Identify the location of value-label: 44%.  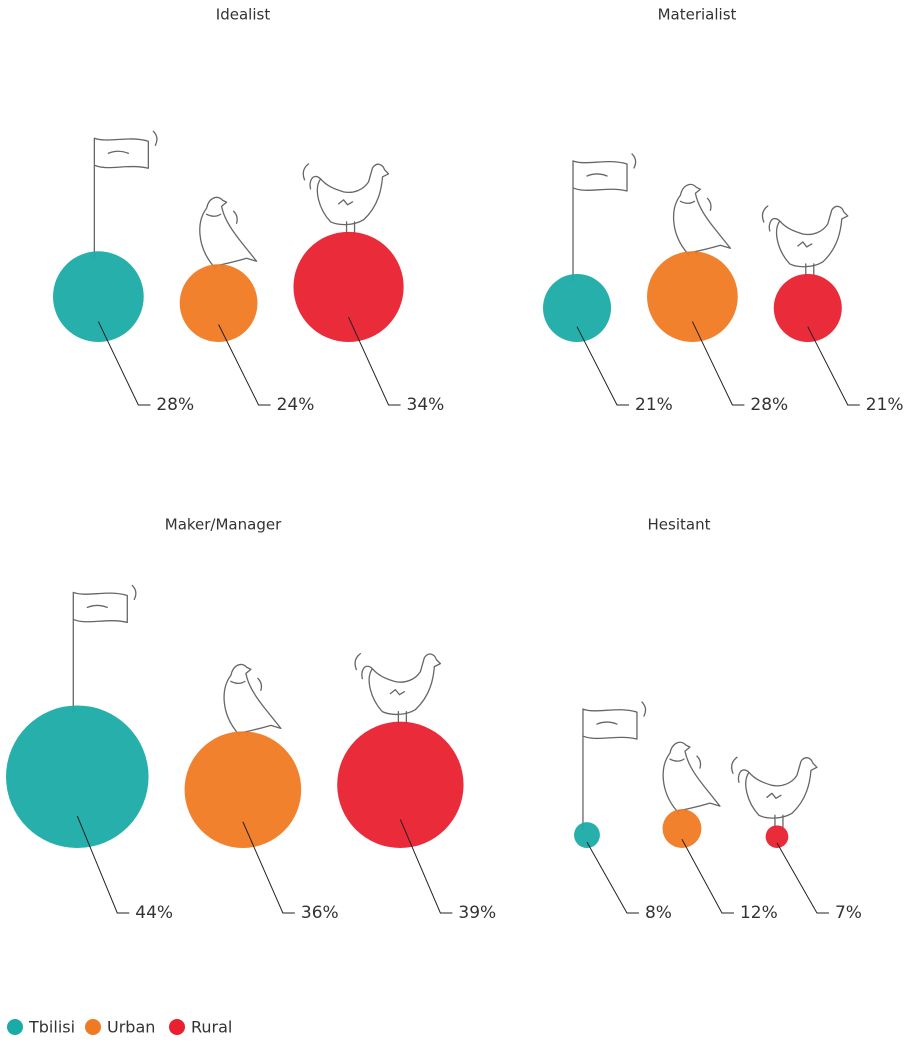
(154, 913).